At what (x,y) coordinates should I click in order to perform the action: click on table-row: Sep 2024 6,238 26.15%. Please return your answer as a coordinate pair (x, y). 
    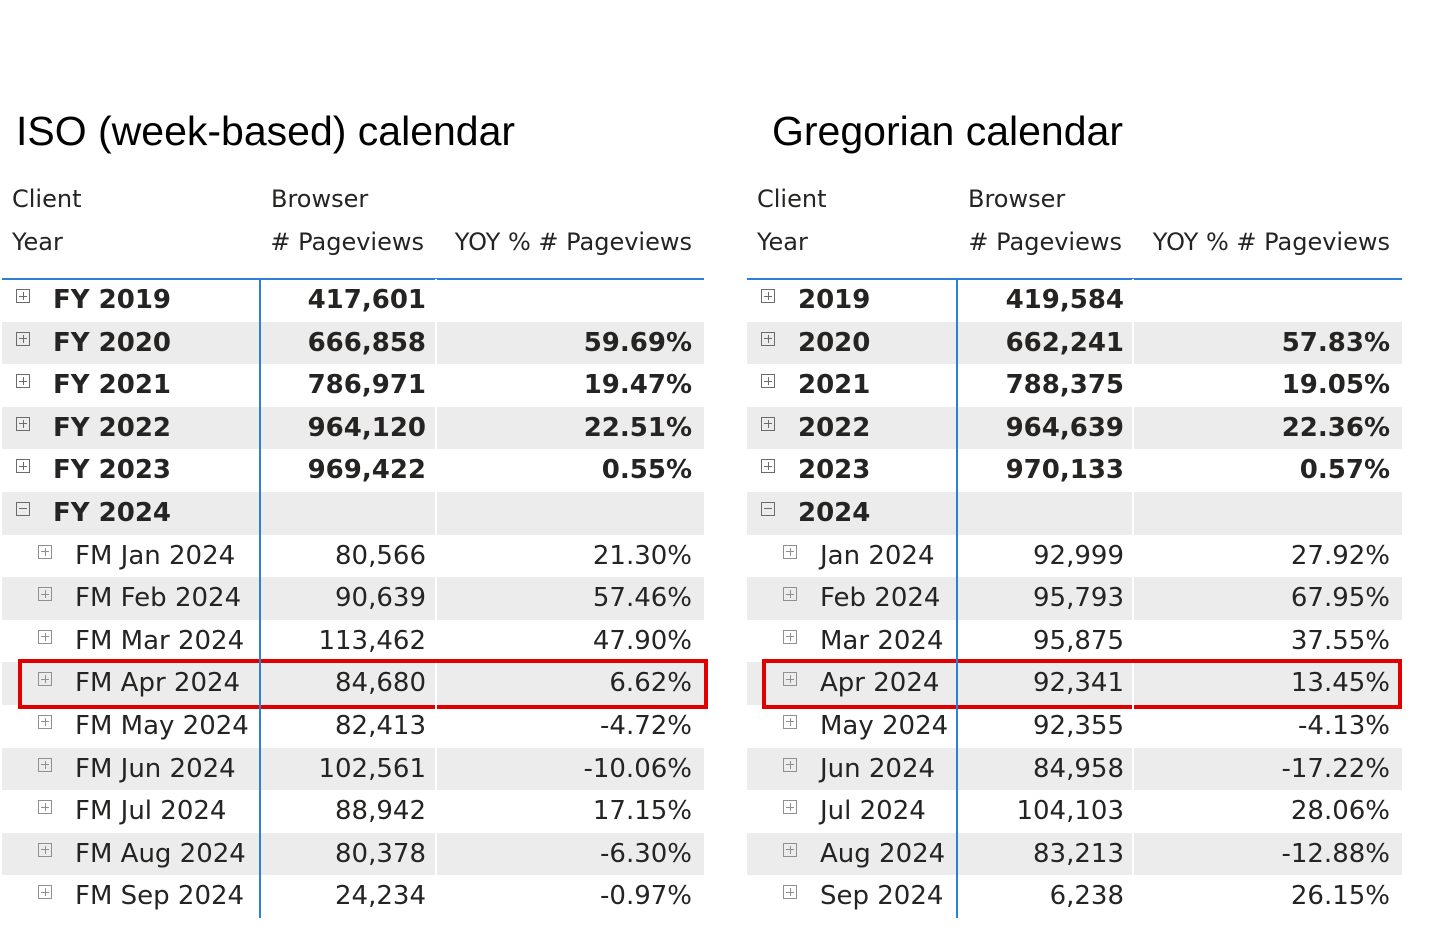
    Looking at the image, I should click on (1074, 896).